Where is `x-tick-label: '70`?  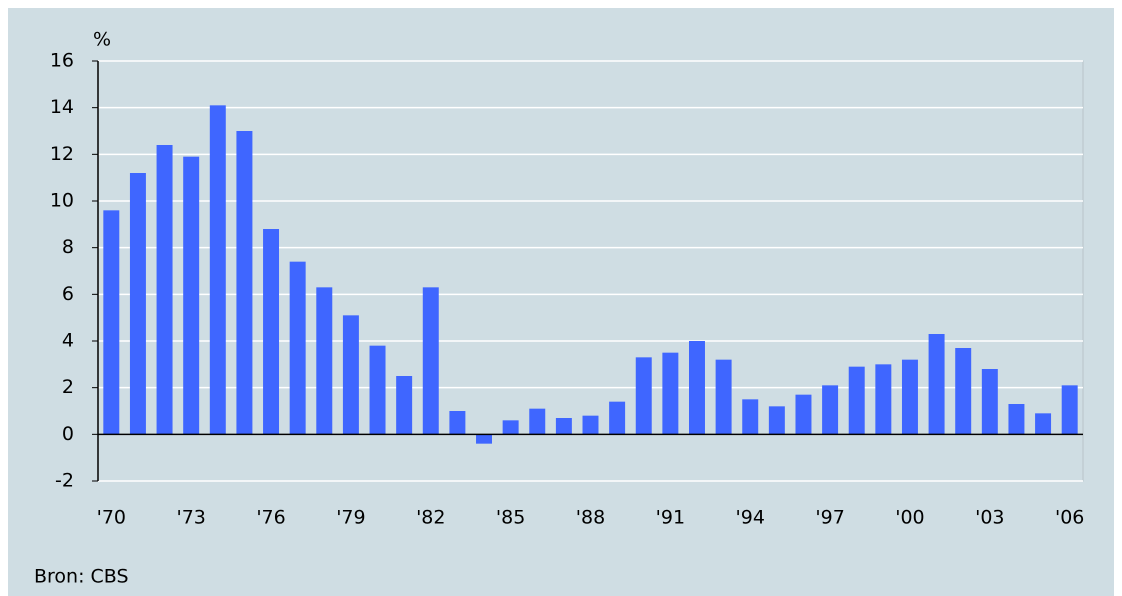 x-tick-label: '70 is located at coordinates (111, 518).